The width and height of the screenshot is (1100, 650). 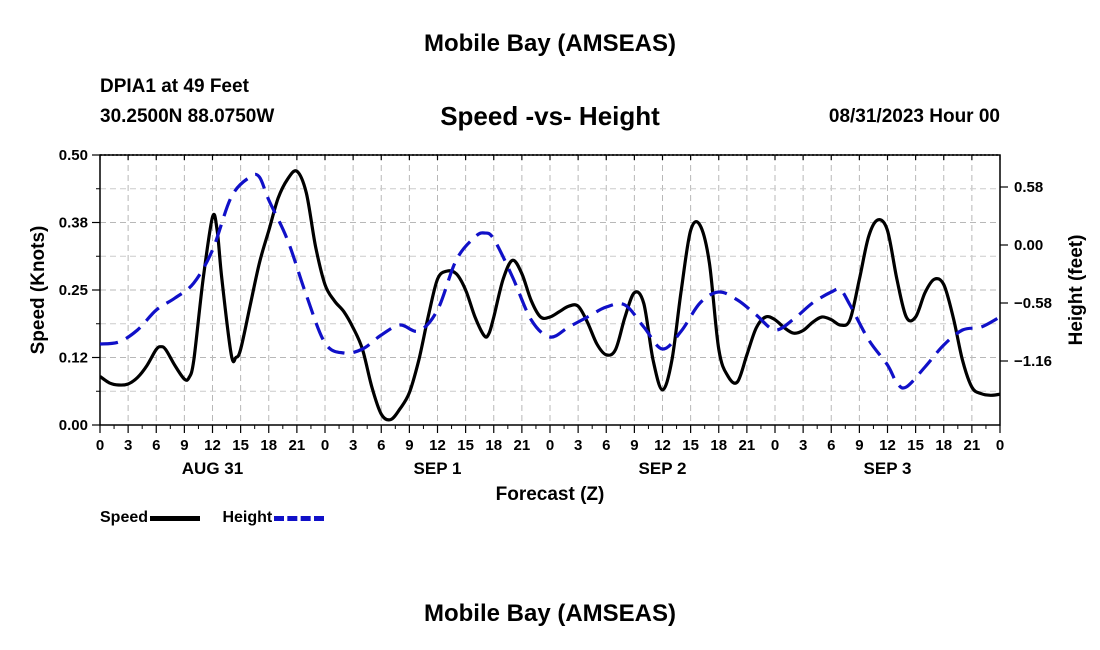 I want to click on legend-speed: Speed, so click(x=150, y=518).